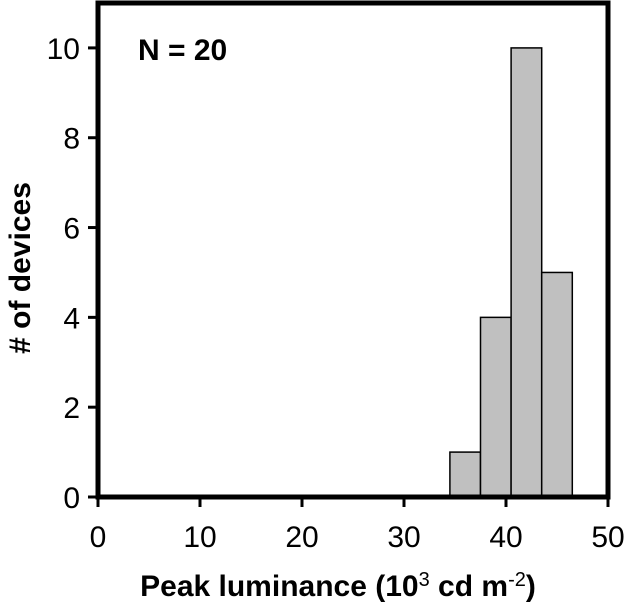 The image size is (635, 616). What do you see at coordinates (182, 50) in the screenshot?
I see `sample-size-annotation: N = 20` at bounding box center [182, 50].